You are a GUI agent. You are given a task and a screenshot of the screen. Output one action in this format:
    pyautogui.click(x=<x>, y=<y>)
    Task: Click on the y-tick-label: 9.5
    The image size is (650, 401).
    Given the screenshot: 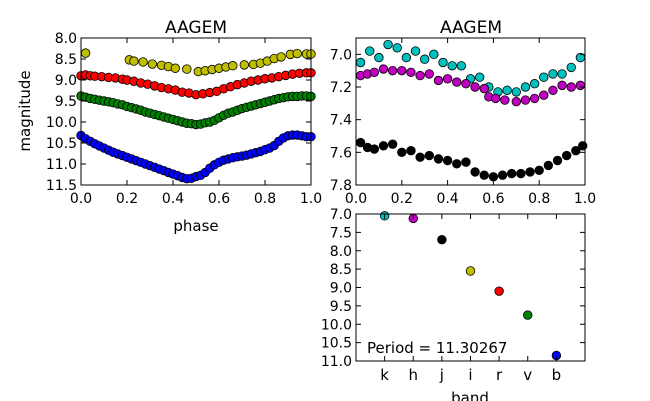 What is the action you would take?
    pyautogui.click(x=66, y=102)
    